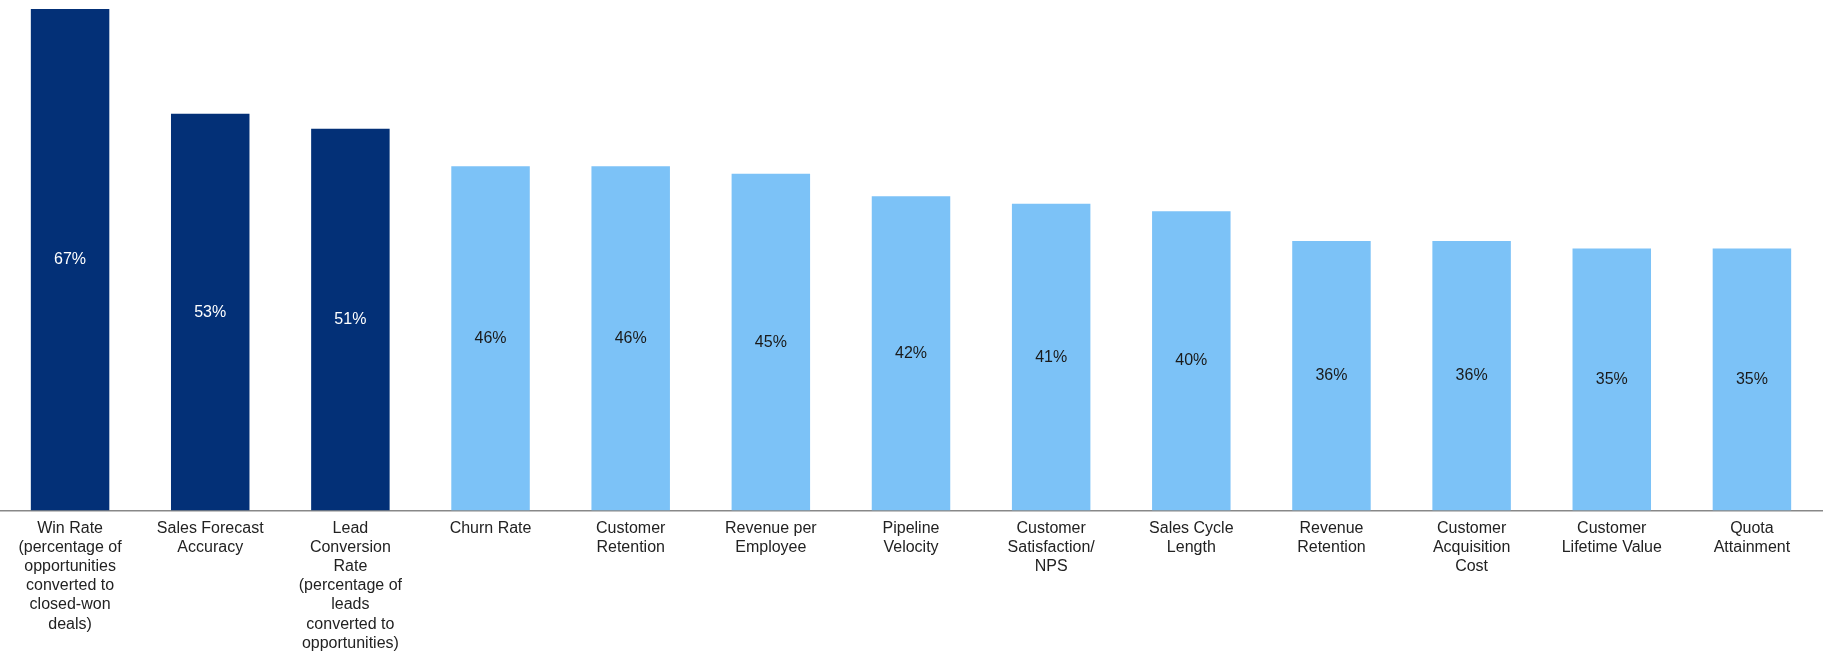 The width and height of the screenshot is (1826, 663). I want to click on x-tick-label: Customer Acquisition Cost, so click(1471, 546).